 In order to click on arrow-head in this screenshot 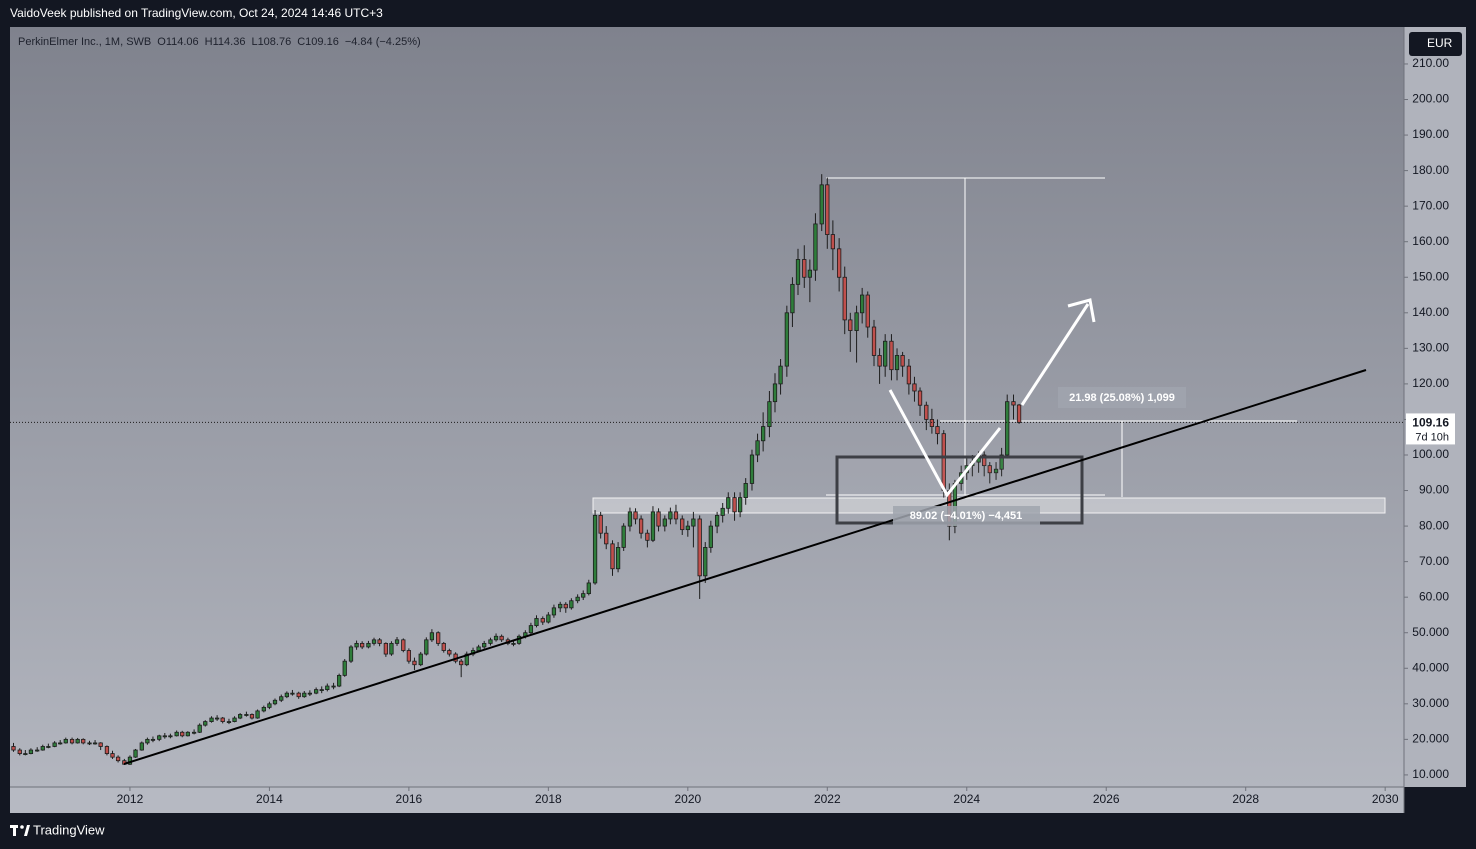, I will do `click(1081, 310)`.